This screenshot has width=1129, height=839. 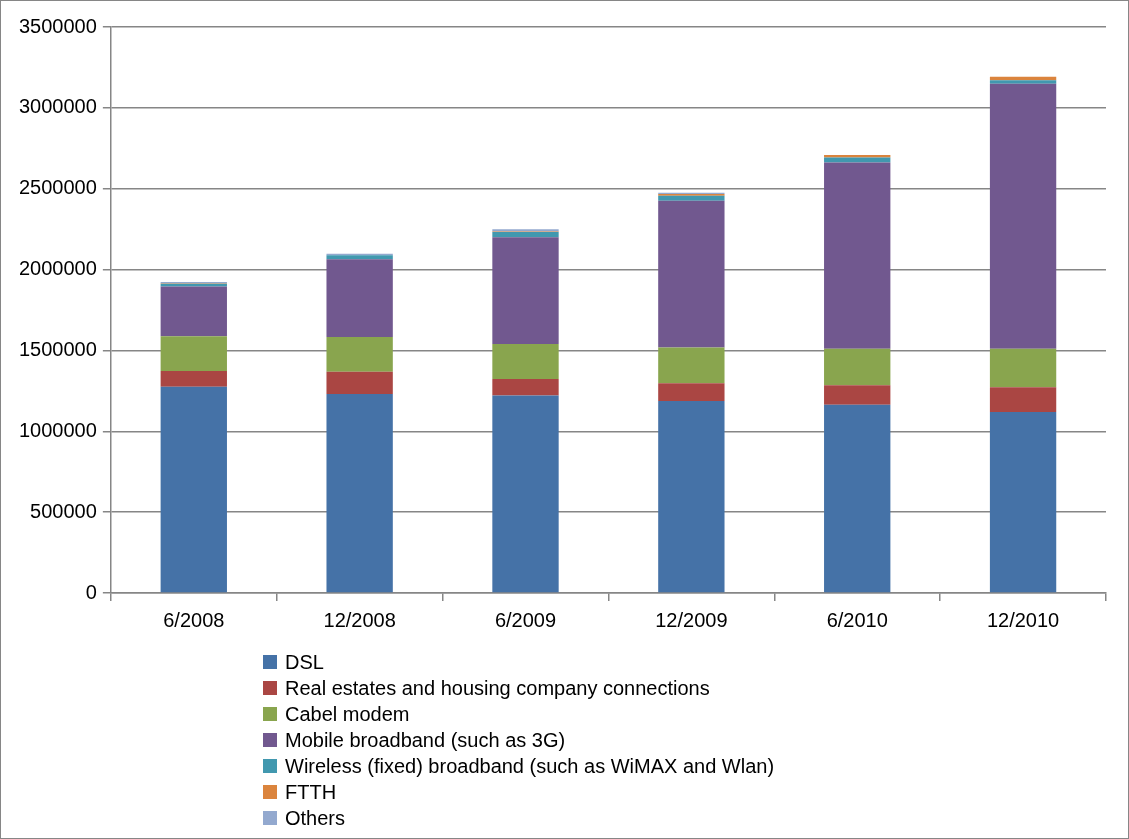 What do you see at coordinates (425, 740) in the screenshot?
I see `legend-label: Mobile broadband (such as 3G)` at bounding box center [425, 740].